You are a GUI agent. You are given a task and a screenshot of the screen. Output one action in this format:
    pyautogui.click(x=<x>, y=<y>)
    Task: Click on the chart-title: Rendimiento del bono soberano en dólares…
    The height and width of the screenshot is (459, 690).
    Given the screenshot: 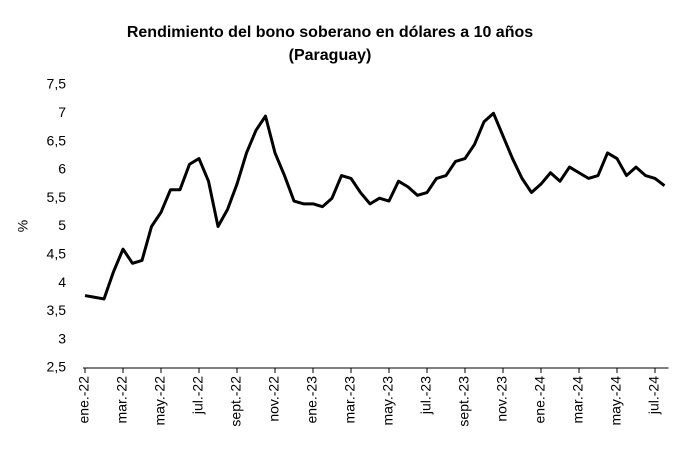 What is the action you would take?
    pyautogui.click(x=330, y=32)
    